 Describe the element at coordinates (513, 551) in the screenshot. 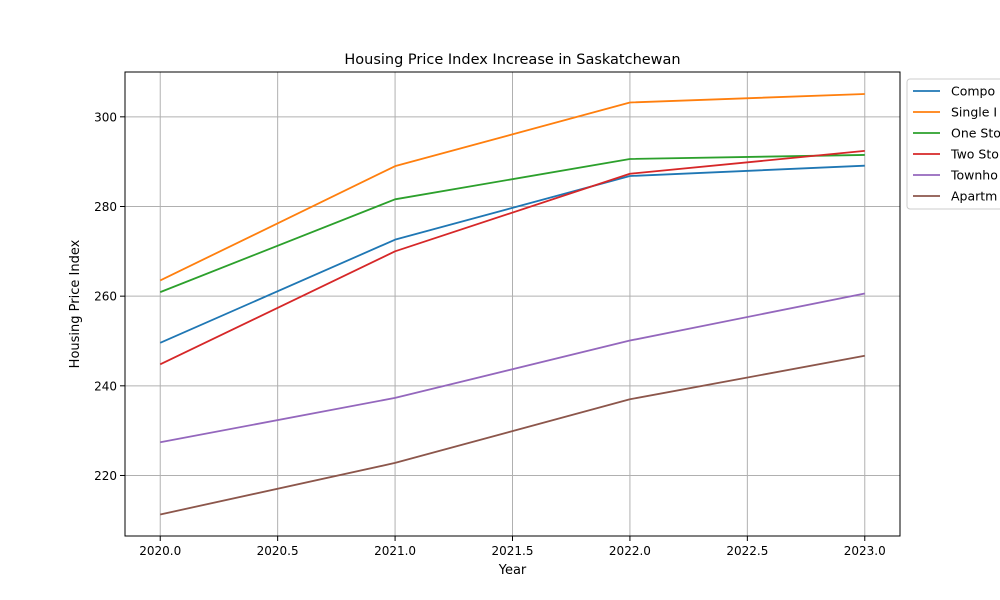

I see `x-tick-label: 2021.5` at that location.